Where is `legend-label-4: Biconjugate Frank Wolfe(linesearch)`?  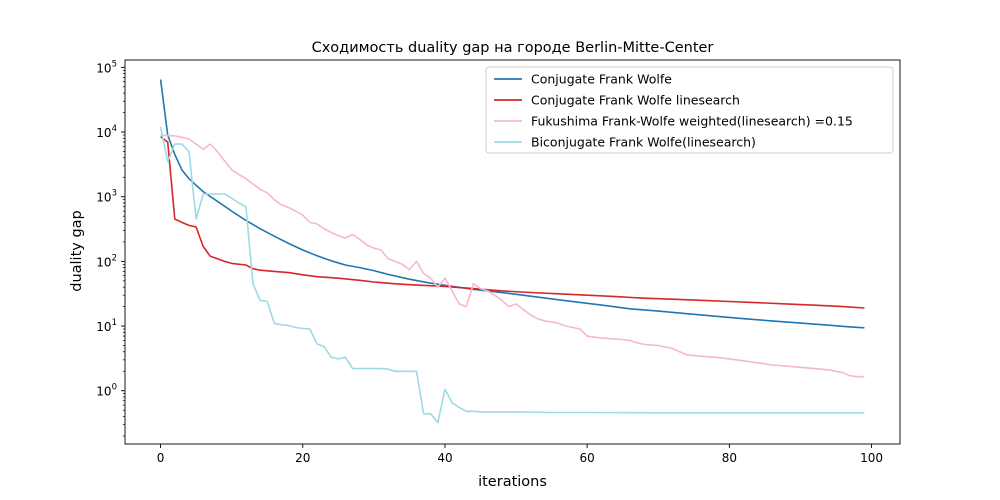
legend-label-4: Biconjugate Frank Wolfe(linesearch) is located at coordinates (643, 142).